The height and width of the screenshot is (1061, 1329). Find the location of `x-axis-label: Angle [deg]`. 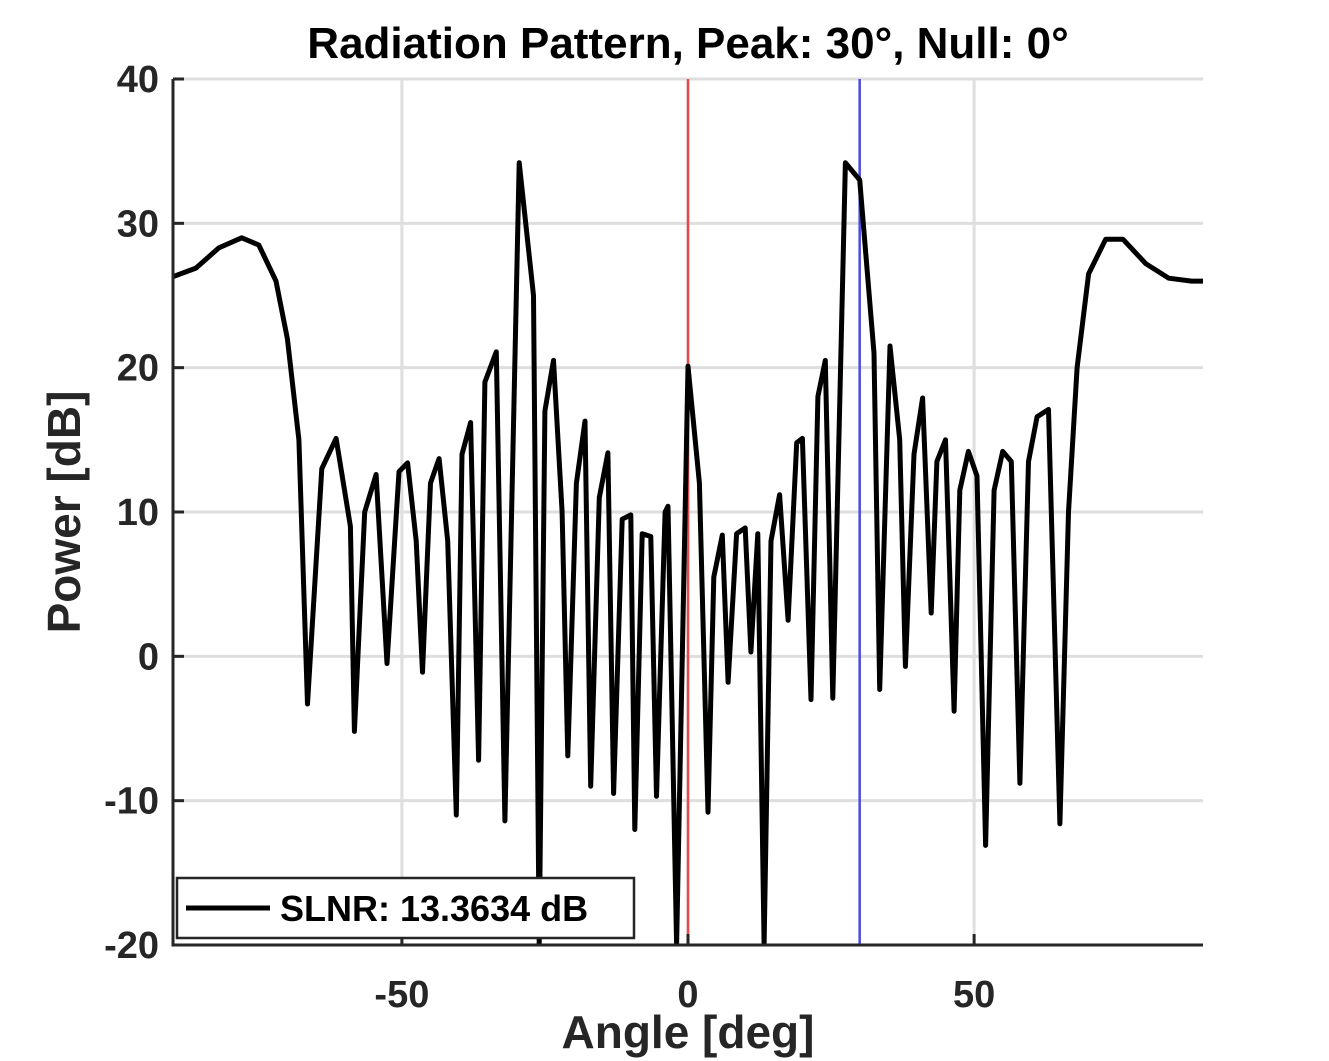

x-axis-label: Angle [deg] is located at coordinates (688, 1032).